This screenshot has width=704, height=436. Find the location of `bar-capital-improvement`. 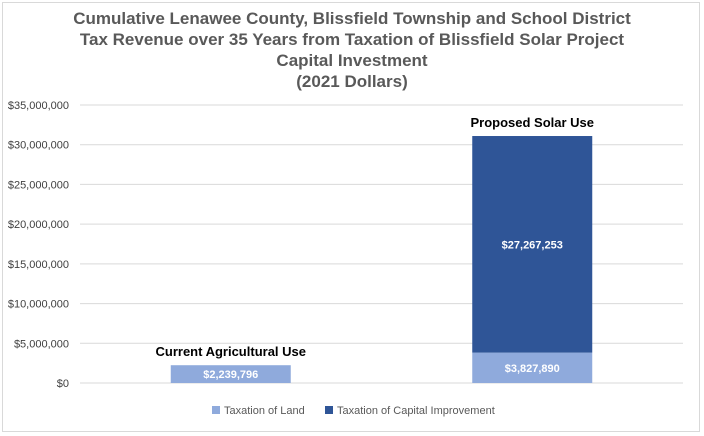

bar-capital-improvement is located at coordinates (532, 244).